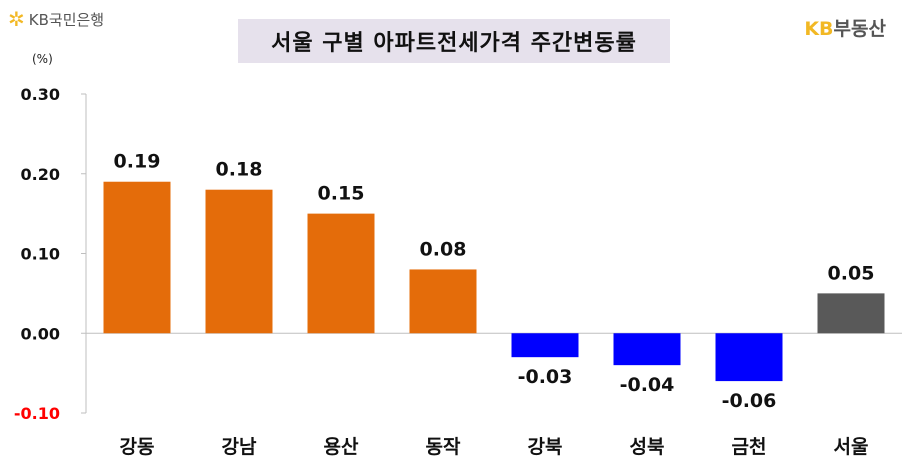 This screenshot has width=908, height=472. What do you see at coordinates (545, 377) in the screenshot?
I see `data-label: -0.03` at bounding box center [545, 377].